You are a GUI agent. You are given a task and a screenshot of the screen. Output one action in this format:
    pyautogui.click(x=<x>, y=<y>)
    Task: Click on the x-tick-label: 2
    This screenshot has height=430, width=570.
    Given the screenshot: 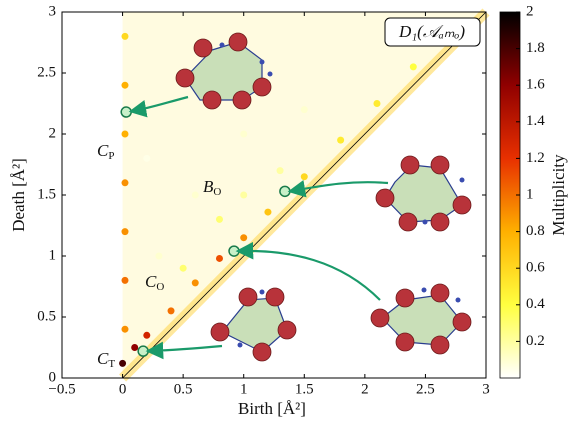 What is the action you would take?
    pyautogui.click(x=365, y=389)
    